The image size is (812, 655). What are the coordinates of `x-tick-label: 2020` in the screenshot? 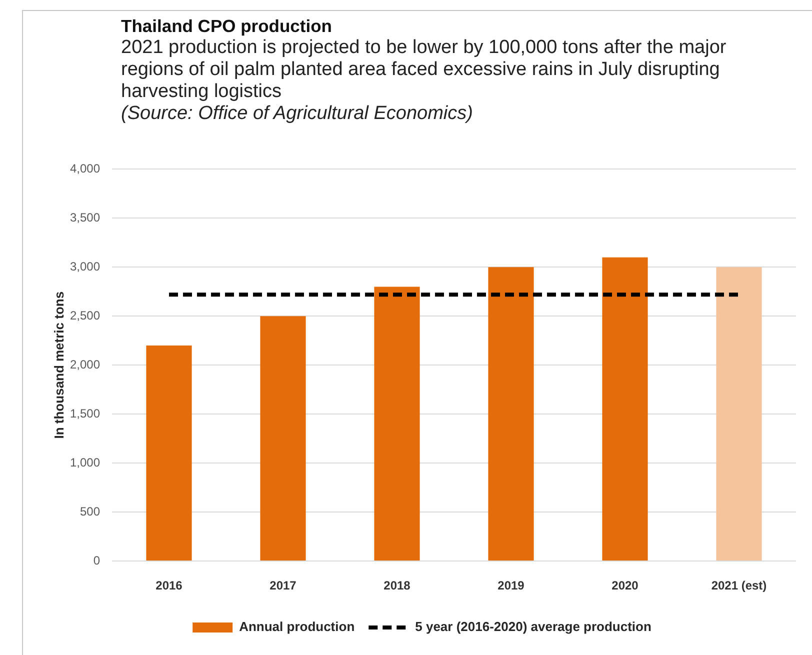 It's located at (625, 585).